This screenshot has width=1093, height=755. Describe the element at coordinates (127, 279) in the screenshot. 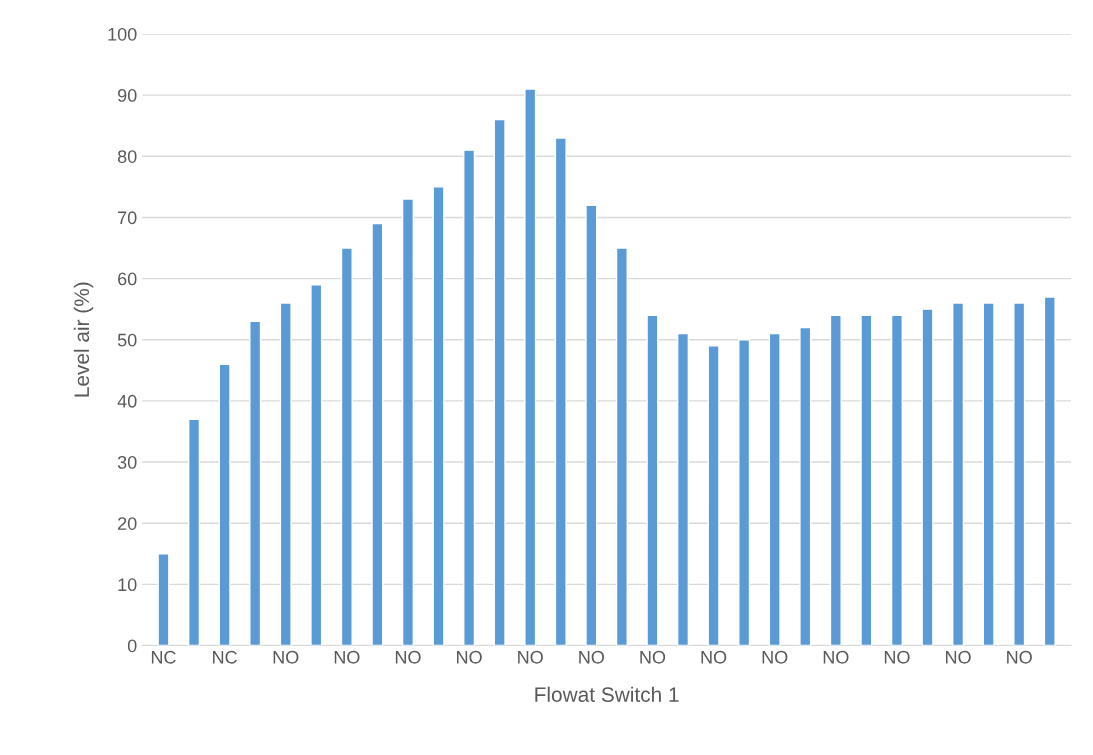

I see `y-tick-label: 60` at that location.